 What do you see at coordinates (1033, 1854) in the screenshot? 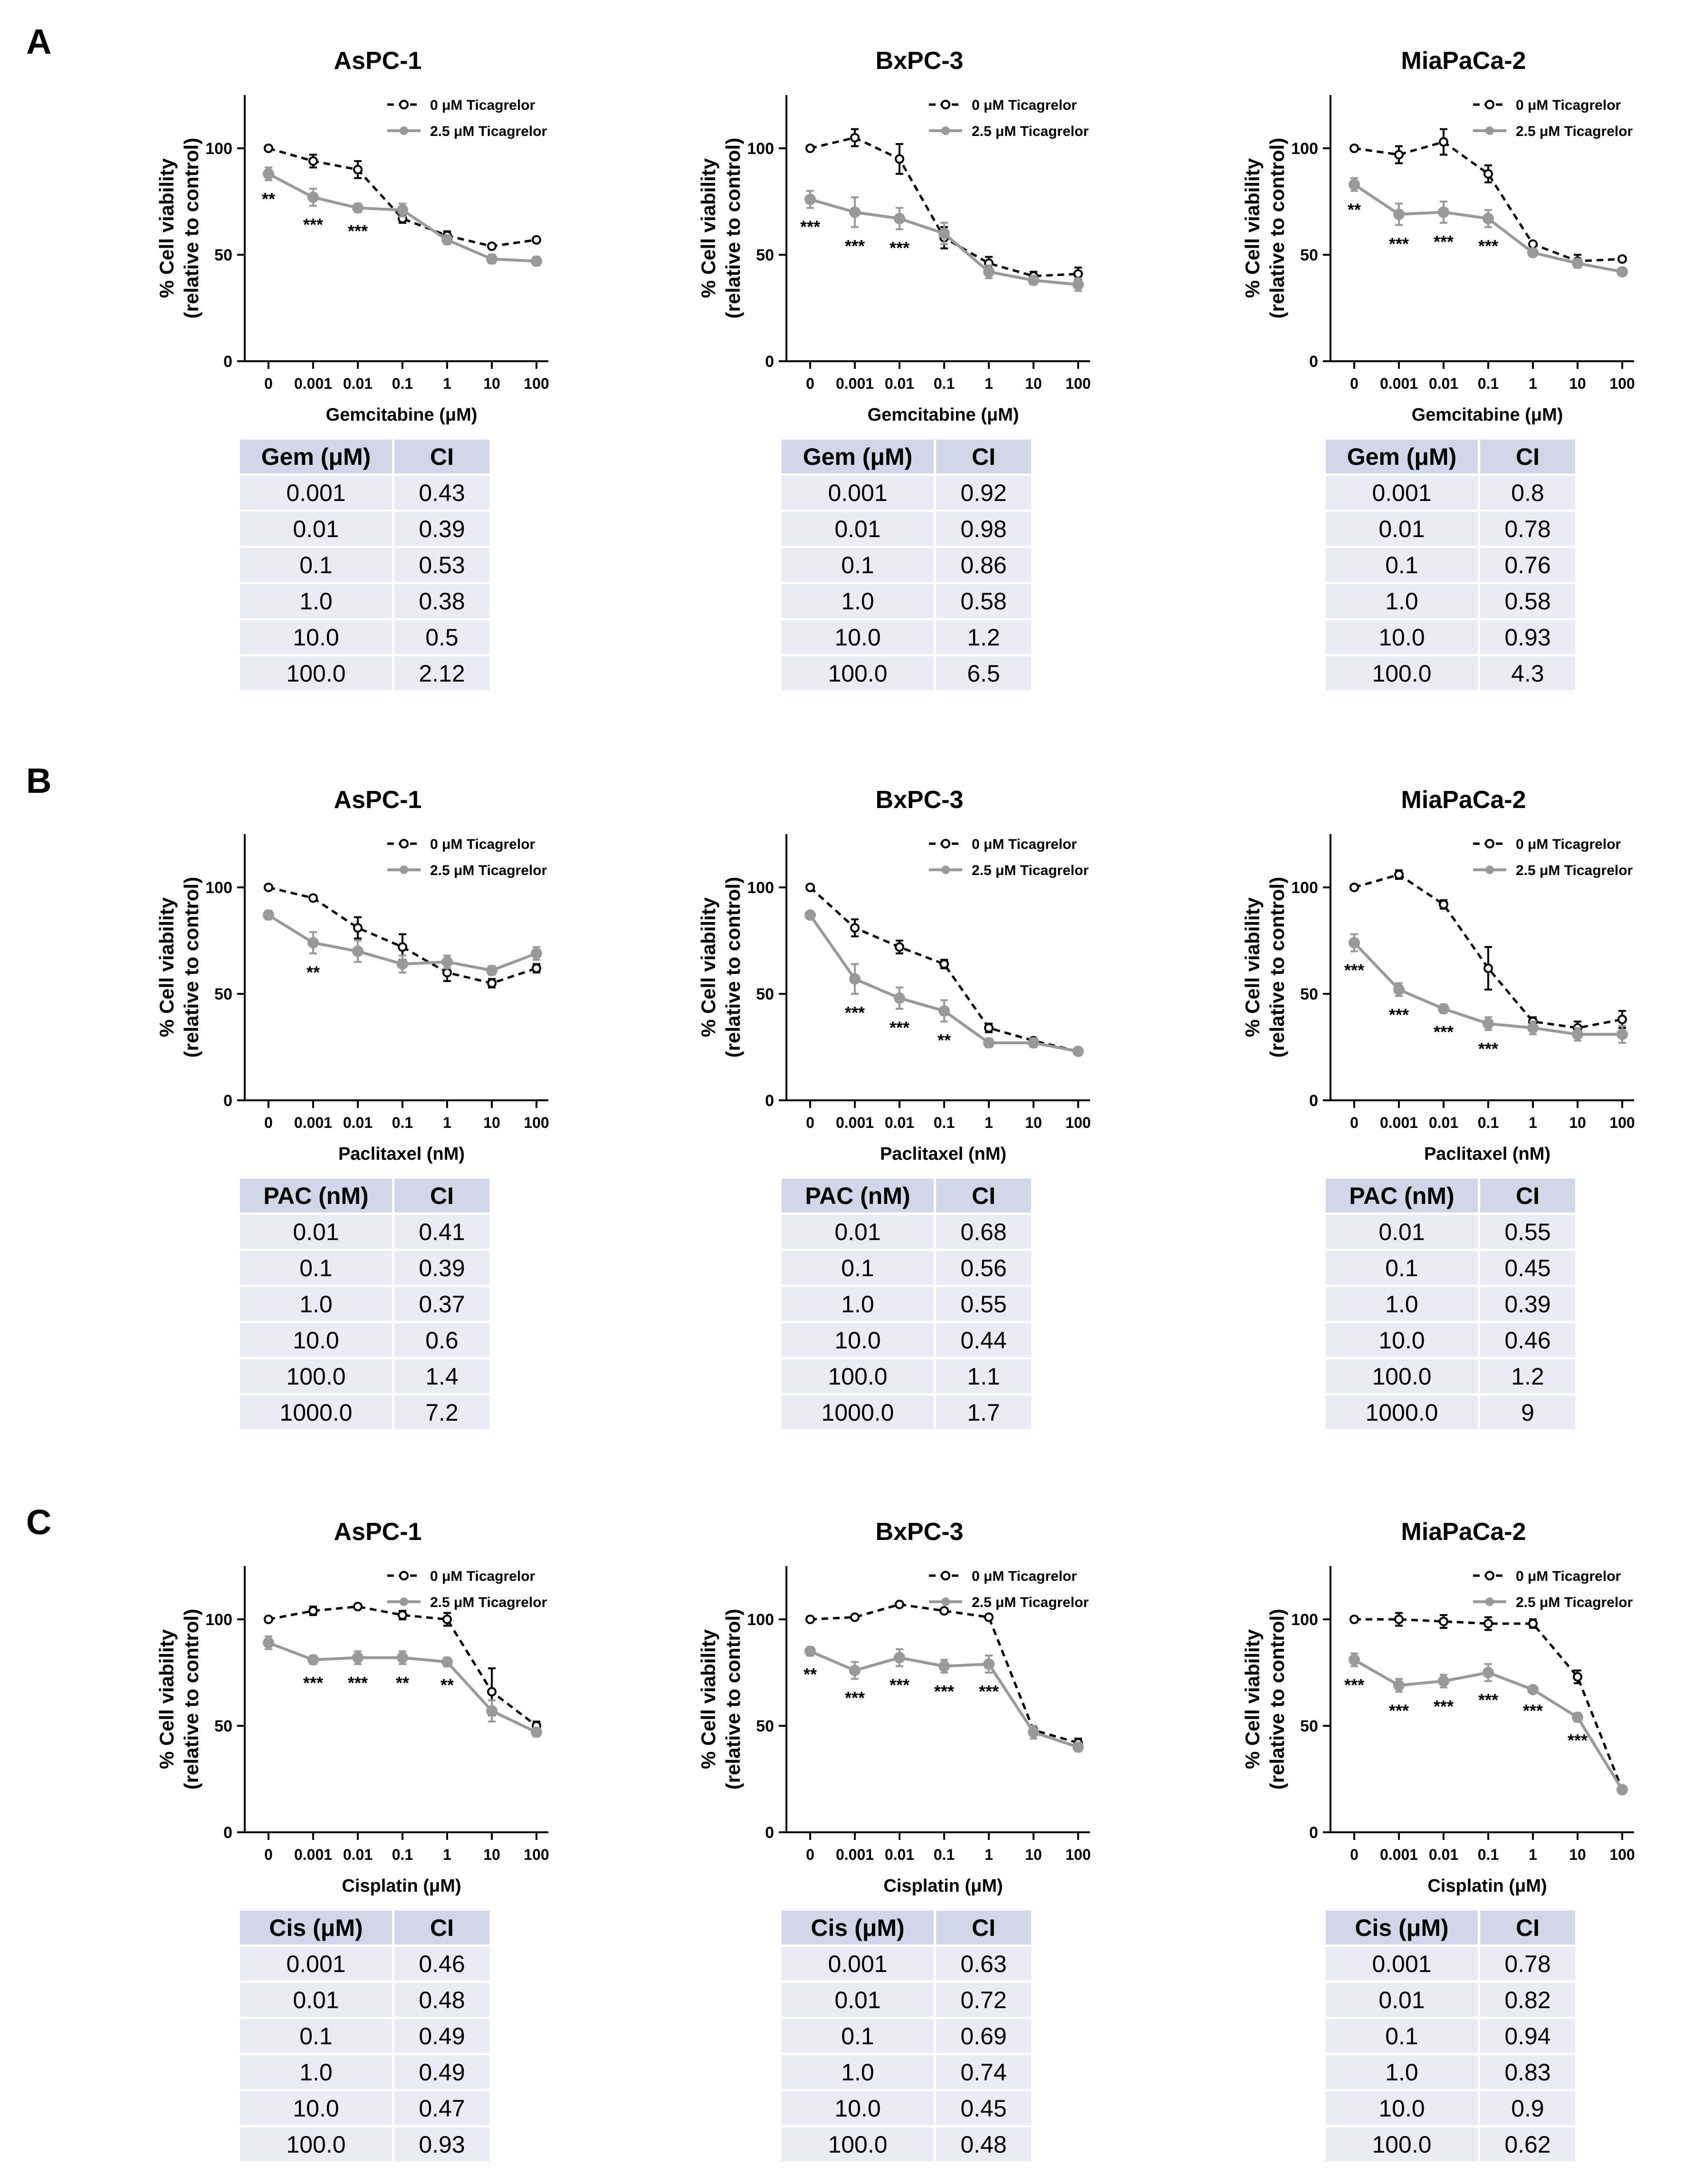
I see `x-tick-label: 10` at bounding box center [1033, 1854].